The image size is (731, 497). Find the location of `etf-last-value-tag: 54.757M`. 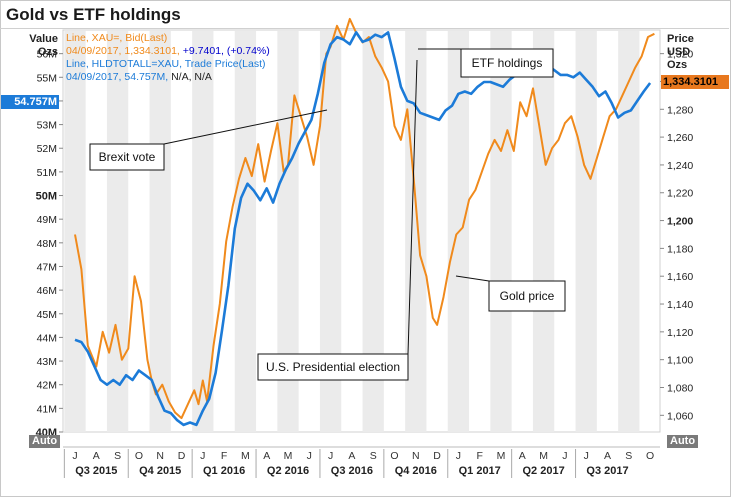

etf-last-value-tag: 54.757M is located at coordinates (30, 102).